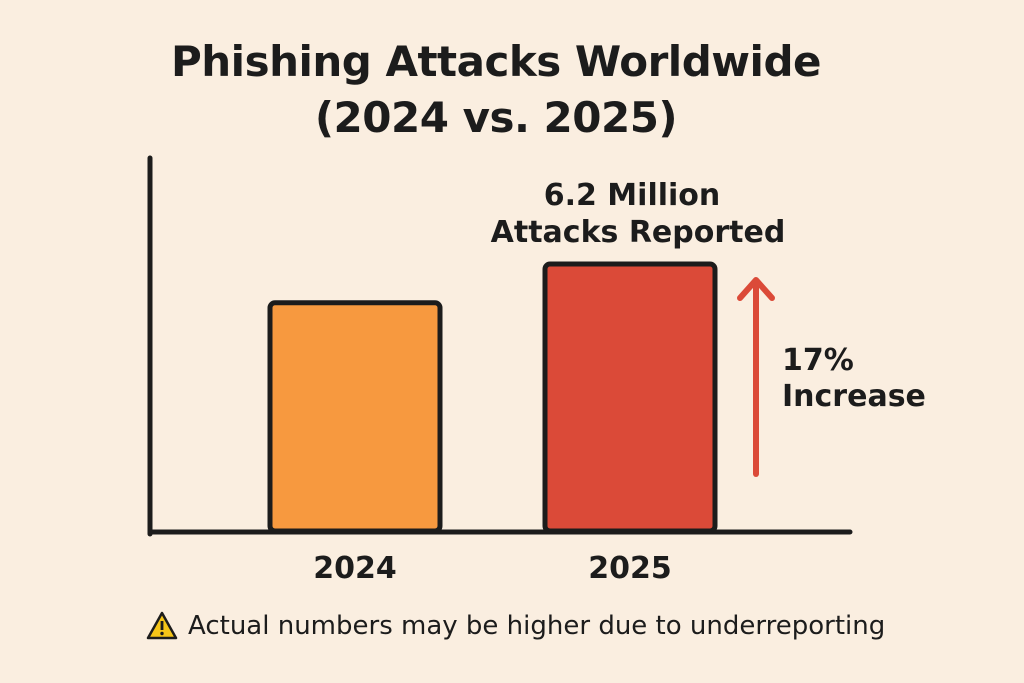 This screenshot has width=1024, height=683. Describe the element at coordinates (630, 568) in the screenshot. I see `x-tick-label-2025: 2025` at that location.